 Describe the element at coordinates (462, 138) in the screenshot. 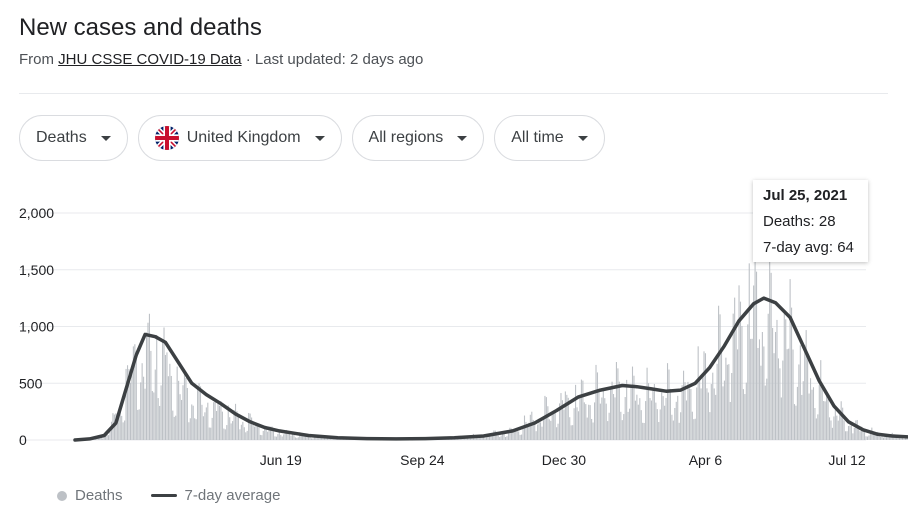

I see `chevron-down-icon` at that location.